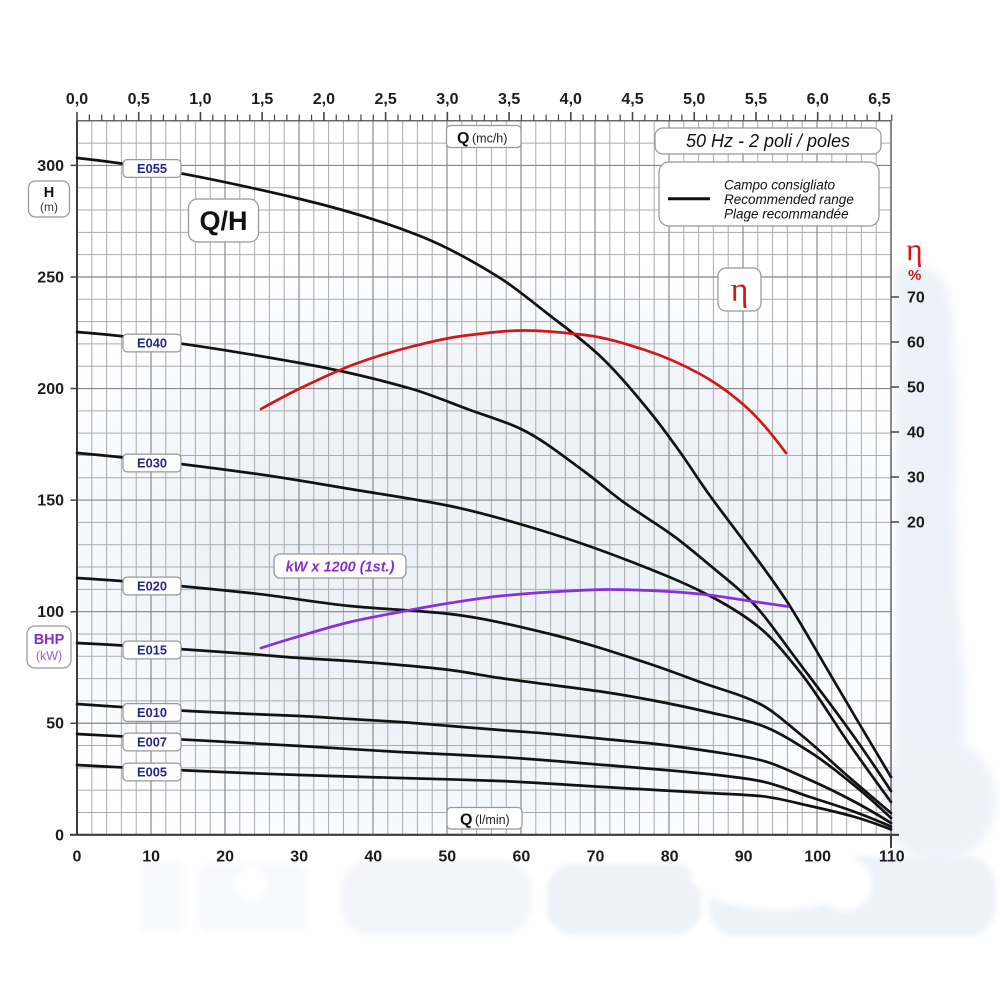 This screenshot has height=1000, width=1000. What do you see at coordinates (152, 586) in the screenshot?
I see `svg-text: E020` at bounding box center [152, 586].